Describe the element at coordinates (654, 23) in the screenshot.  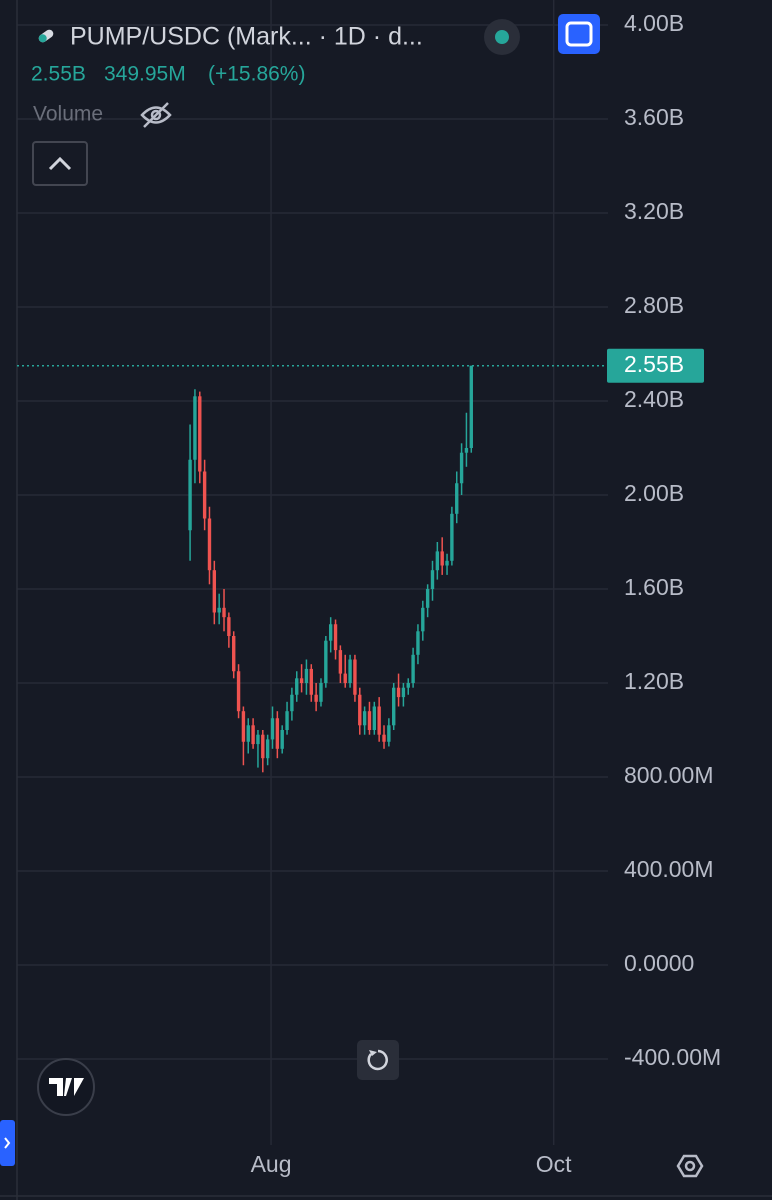
I see `y-tick-label: 4.00B` at that location.